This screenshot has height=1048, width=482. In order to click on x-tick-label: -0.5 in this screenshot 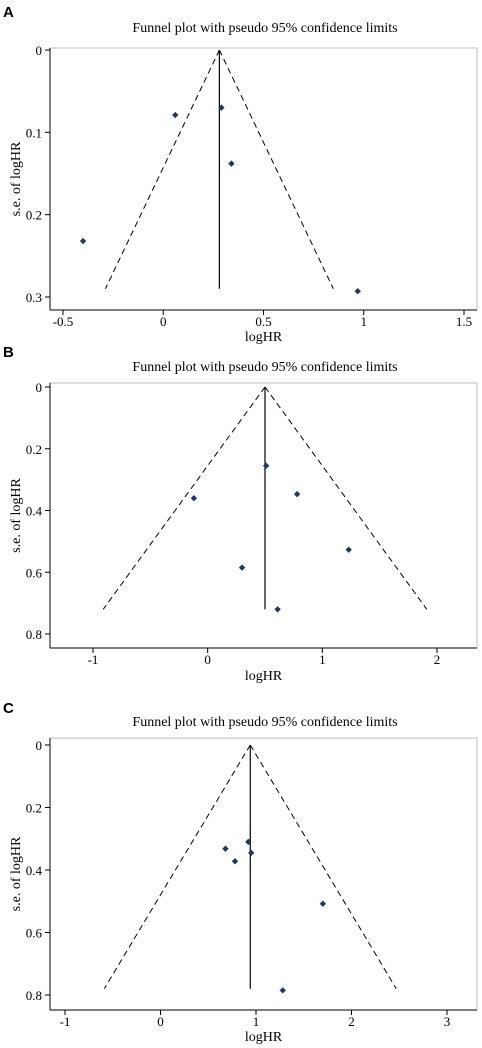, I will do `click(63, 321)`.